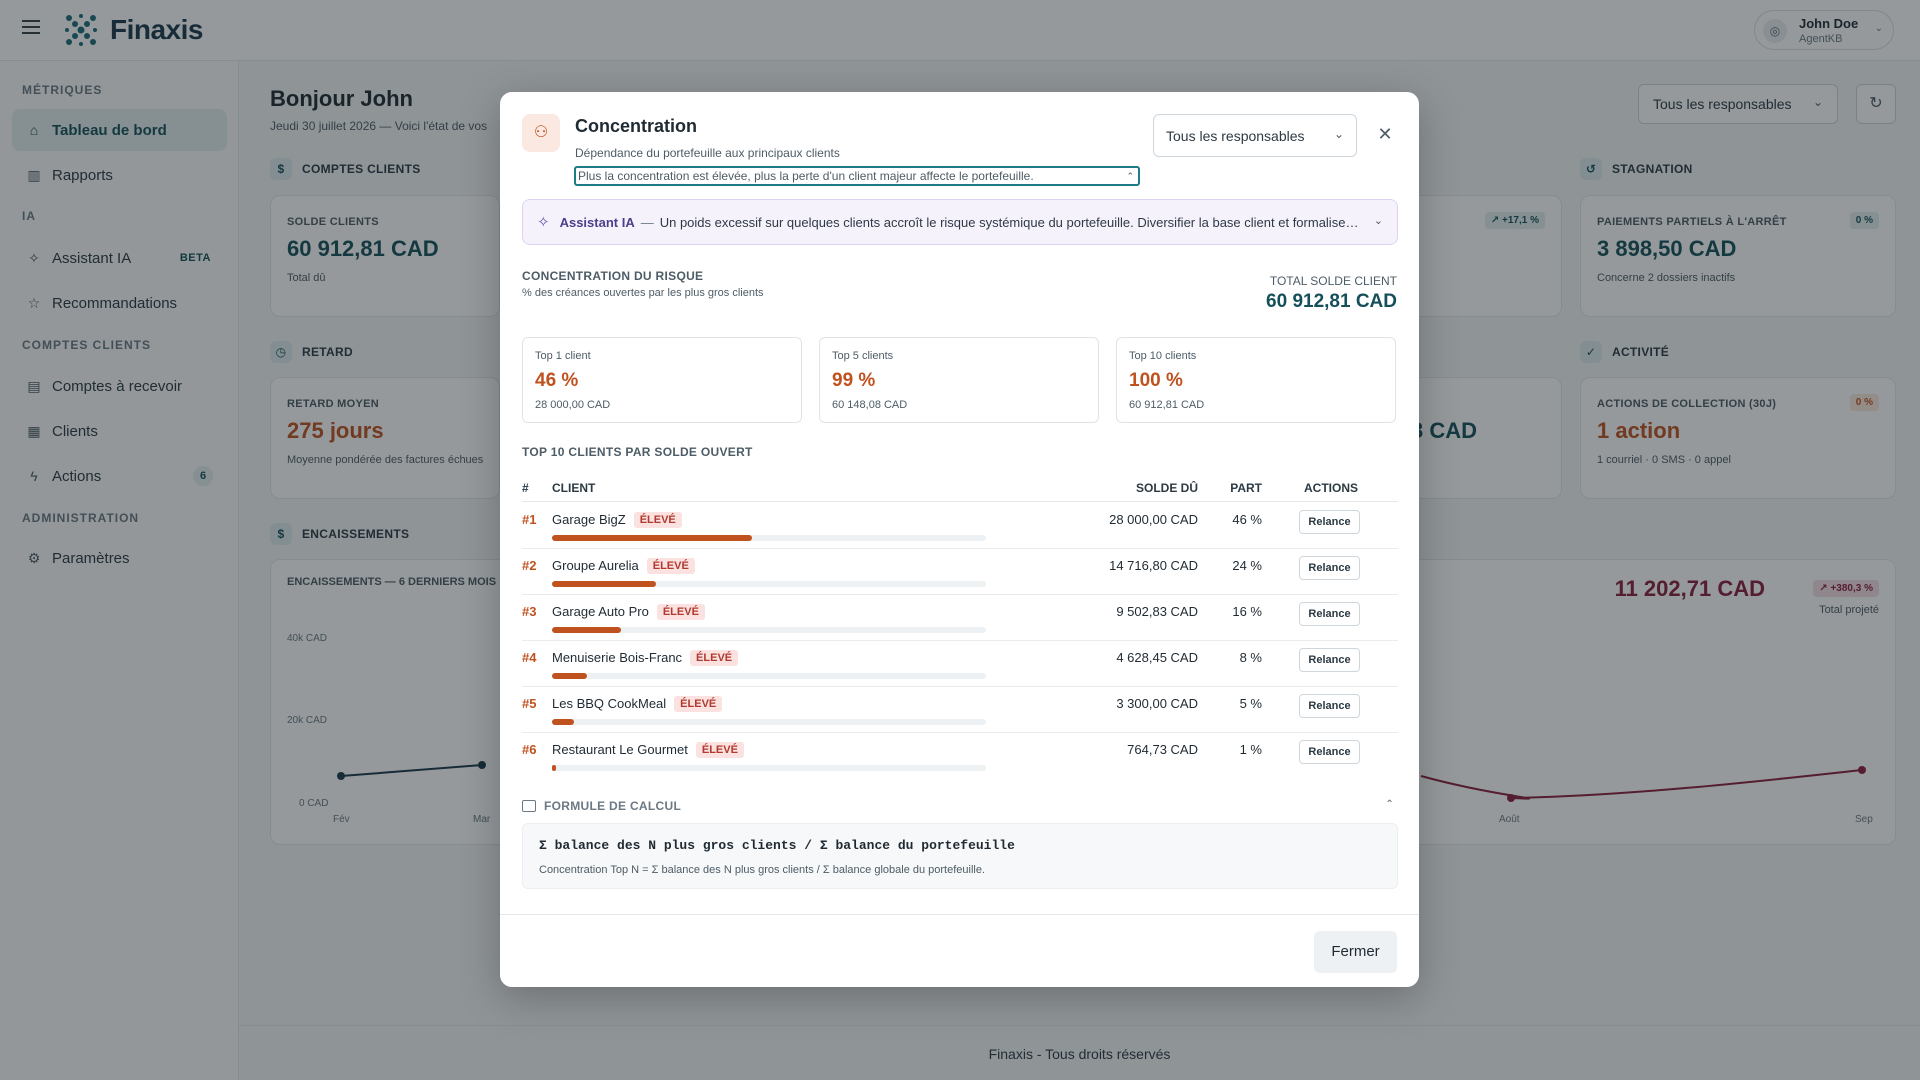 Image resolution: width=1920 pixels, height=1080 pixels. What do you see at coordinates (637, 452) in the screenshot?
I see `top10-title: TOP 10 CLIENTS PAR SOLDE OUVERT` at bounding box center [637, 452].